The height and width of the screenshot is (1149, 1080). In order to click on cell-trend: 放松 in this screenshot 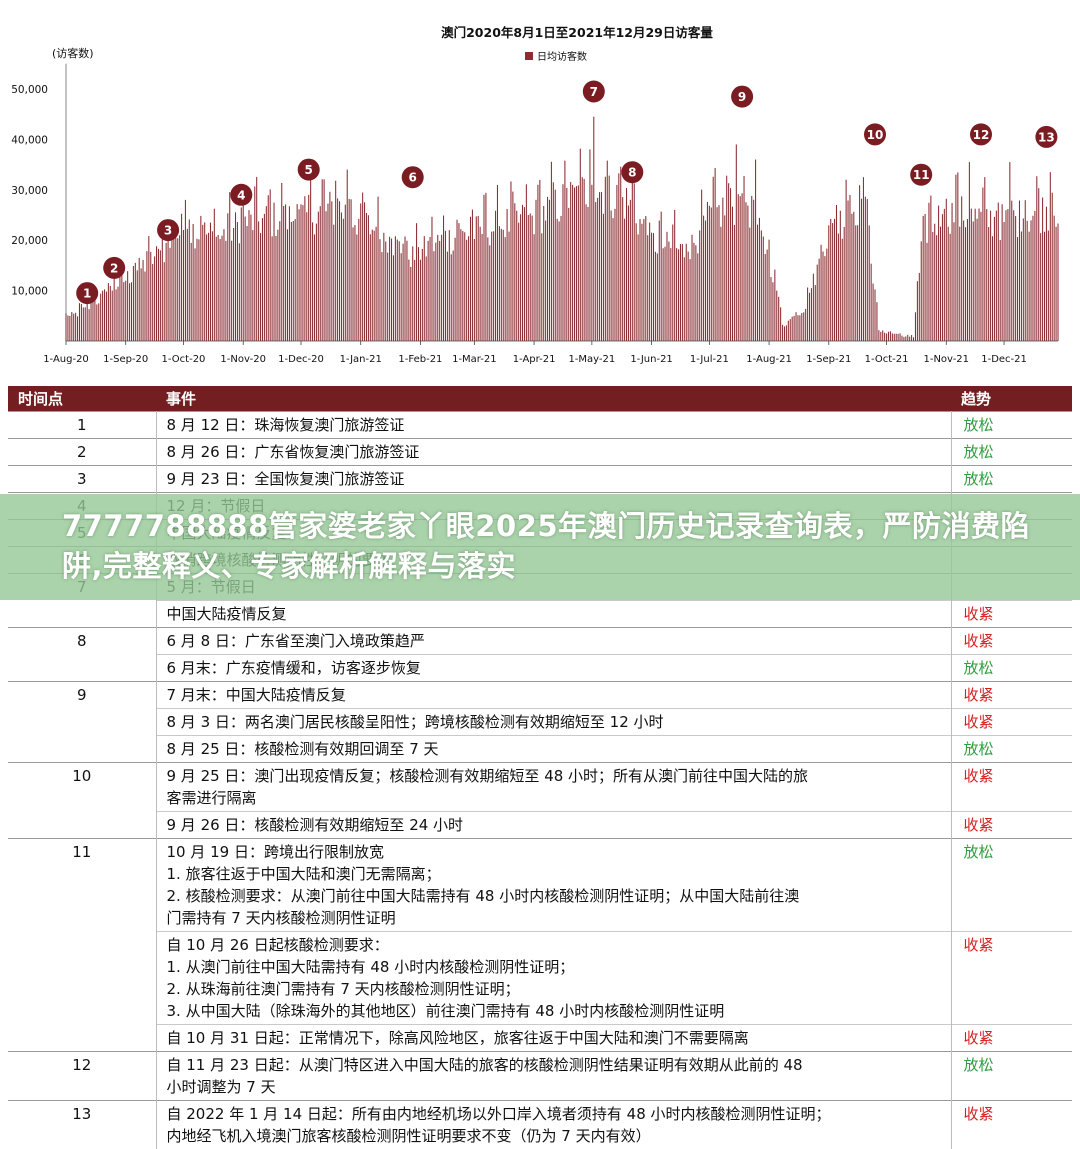, I will do `click(1011, 479)`.